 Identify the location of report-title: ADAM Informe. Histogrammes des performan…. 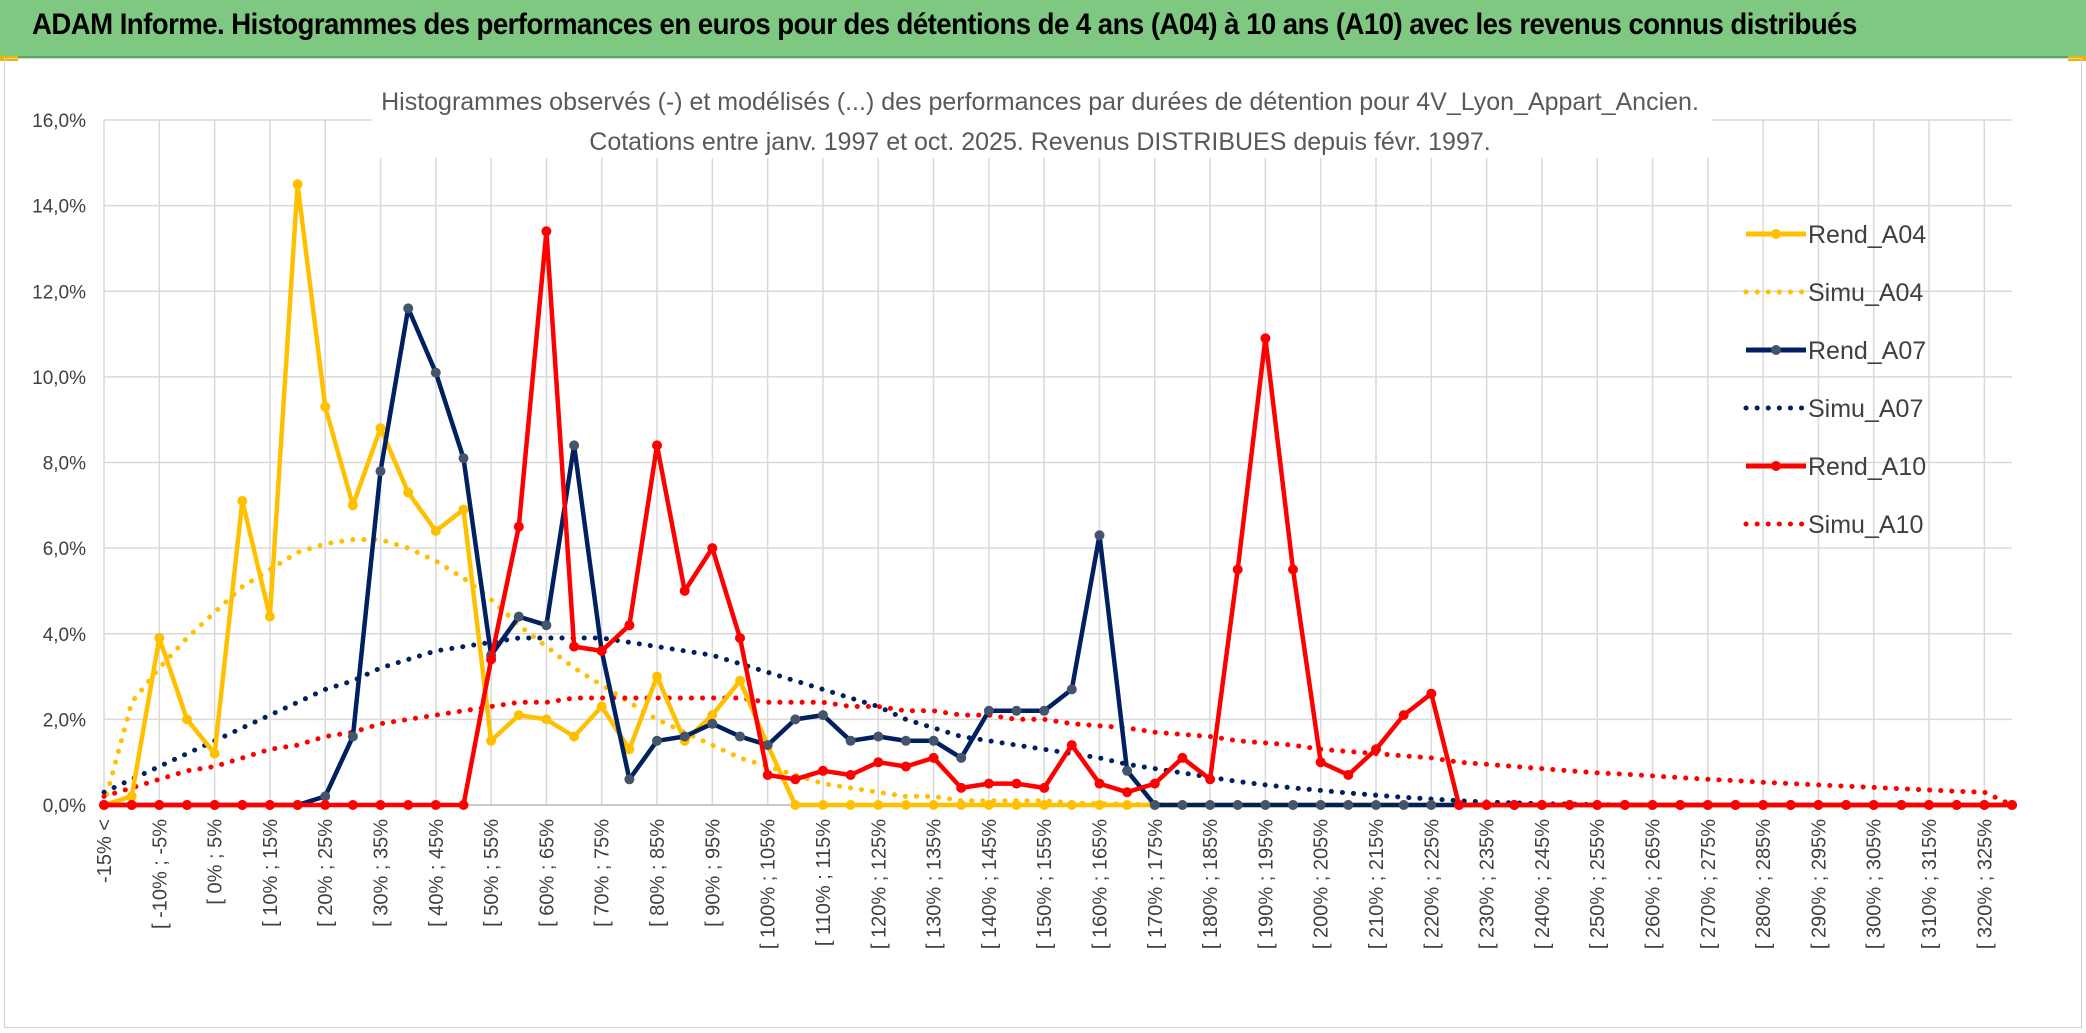
(944, 24).